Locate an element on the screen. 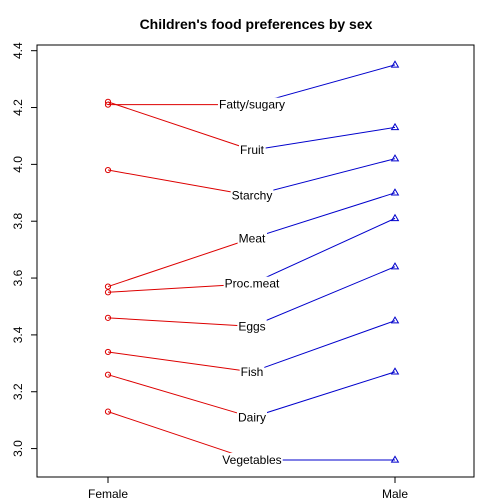 Image resolution: width=504 pixels, height=504 pixels. series-proc-meat: Proc.meat is located at coordinates (252, 254).